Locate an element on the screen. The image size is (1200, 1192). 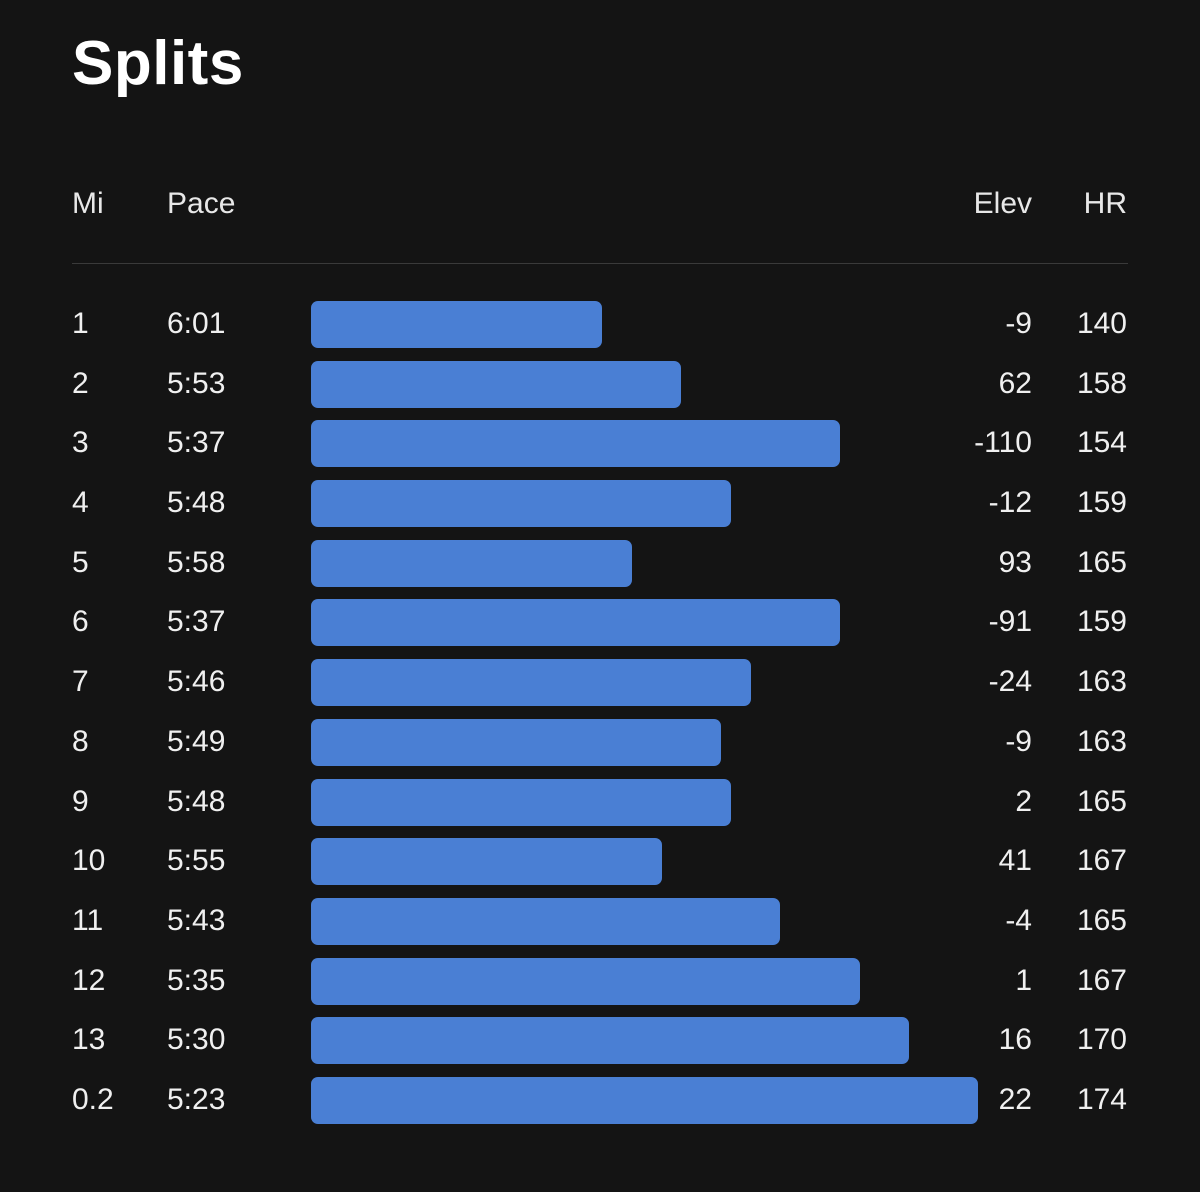
table-row: 4 5:48 -12 159 is located at coordinates (600, 509).